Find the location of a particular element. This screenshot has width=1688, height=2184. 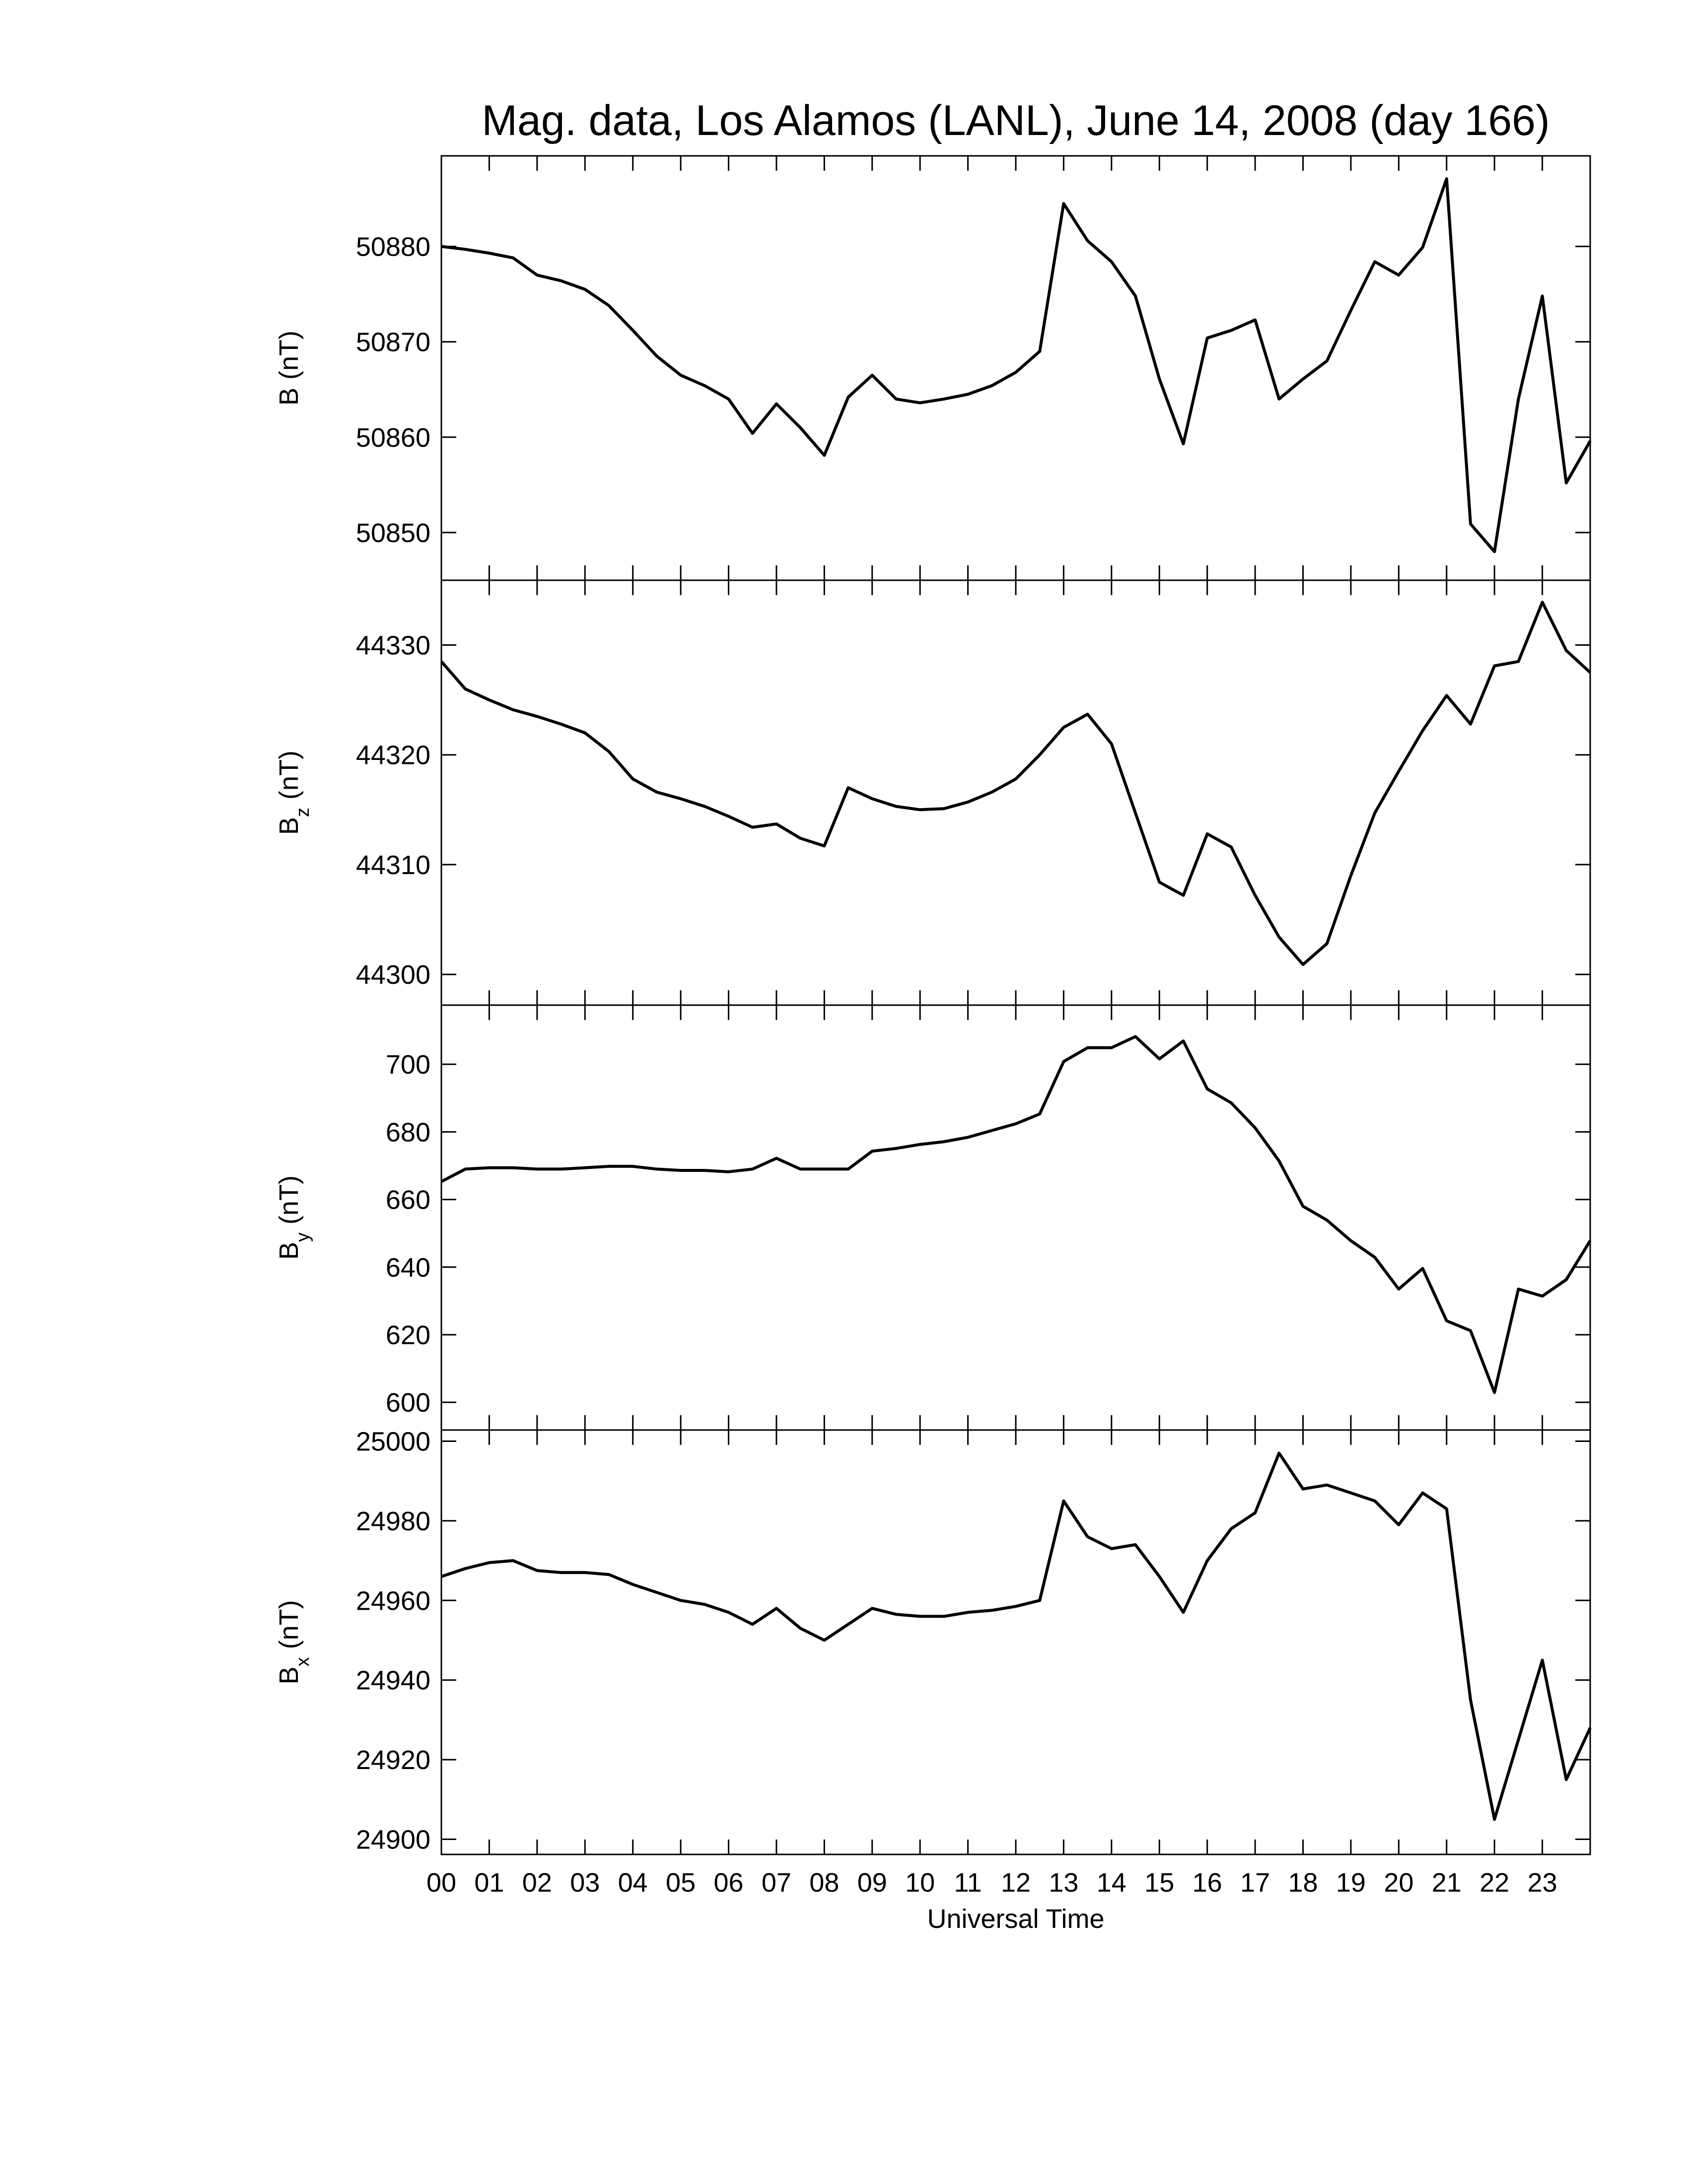

y-label-subscript: x is located at coordinates (302, 1661).